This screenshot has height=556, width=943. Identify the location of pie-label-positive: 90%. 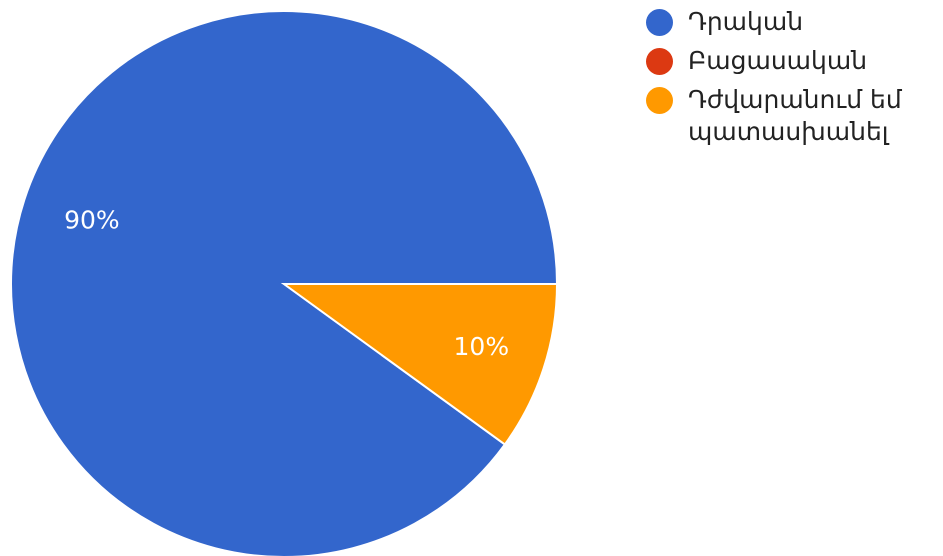
(92, 220).